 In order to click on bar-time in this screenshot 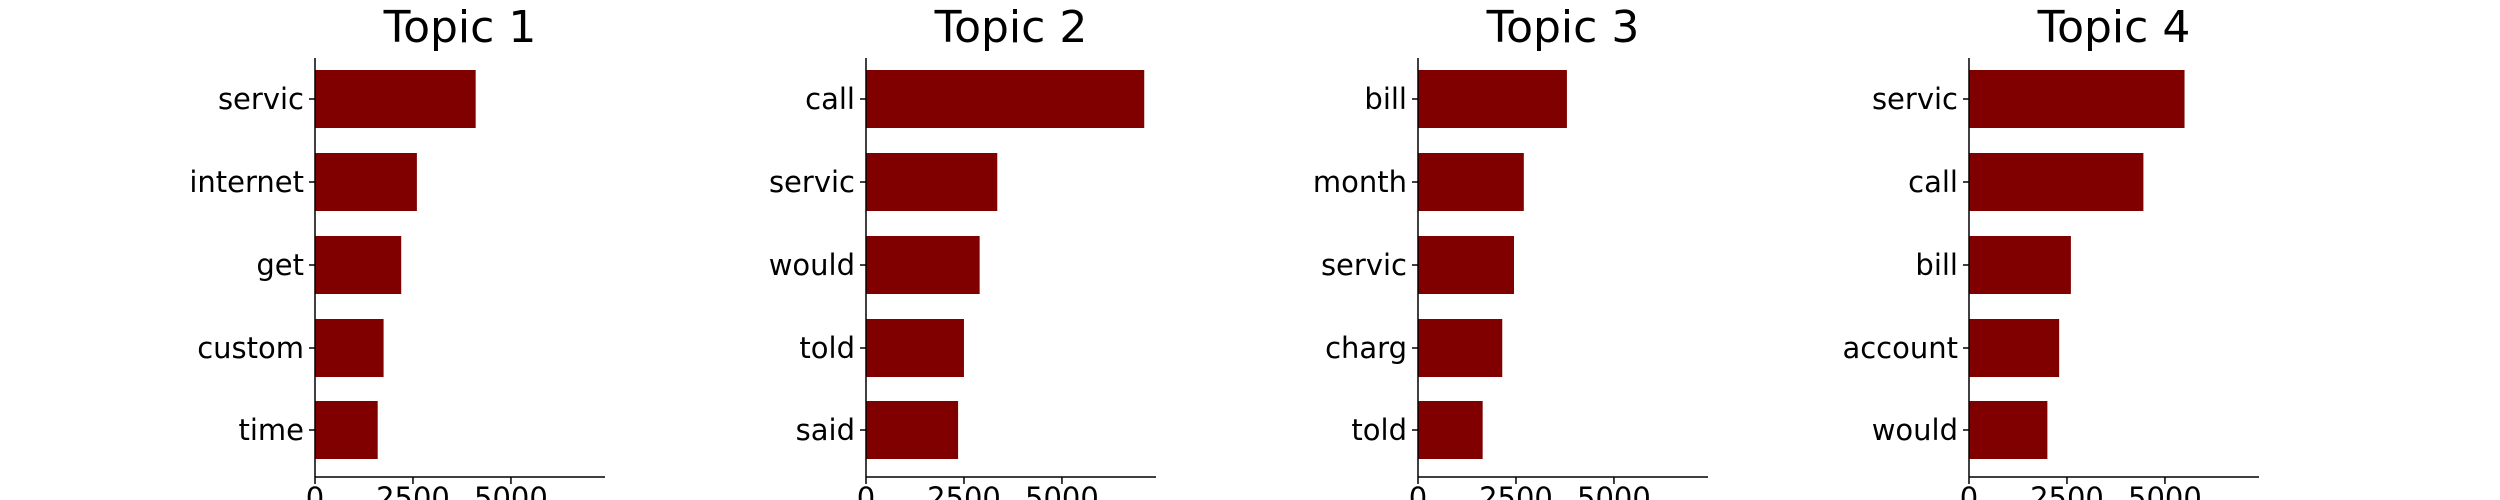, I will do `click(346, 430)`.